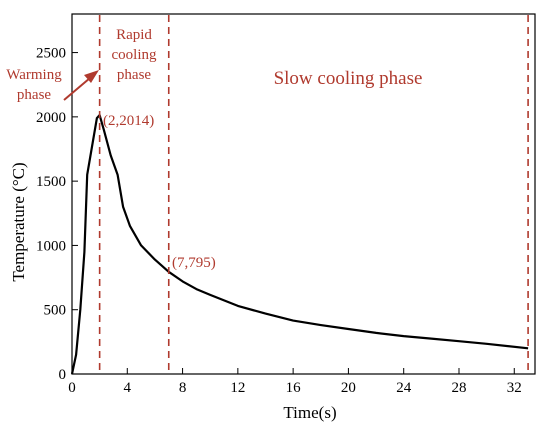 The height and width of the screenshot is (429, 550). I want to click on y-tick-label: 1000, so click(51, 246).